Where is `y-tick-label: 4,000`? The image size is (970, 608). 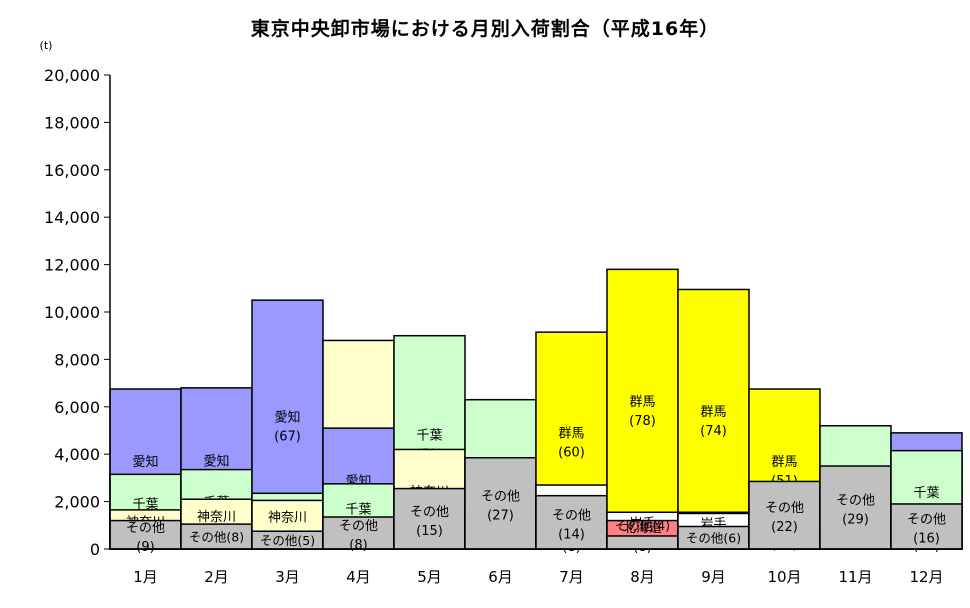
y-tick-label: 4,000 is located at coordinates (77, 454).